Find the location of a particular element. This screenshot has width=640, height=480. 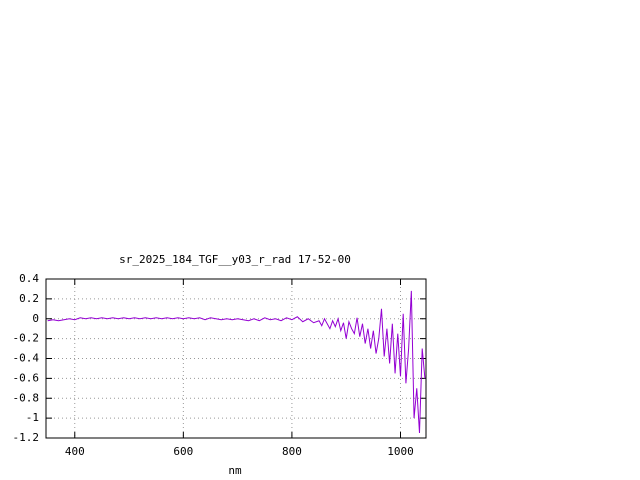

chart-title: sr_2025_184_TGF__y03_r_rad 17-52-00 is located at coordinates (235, 259).